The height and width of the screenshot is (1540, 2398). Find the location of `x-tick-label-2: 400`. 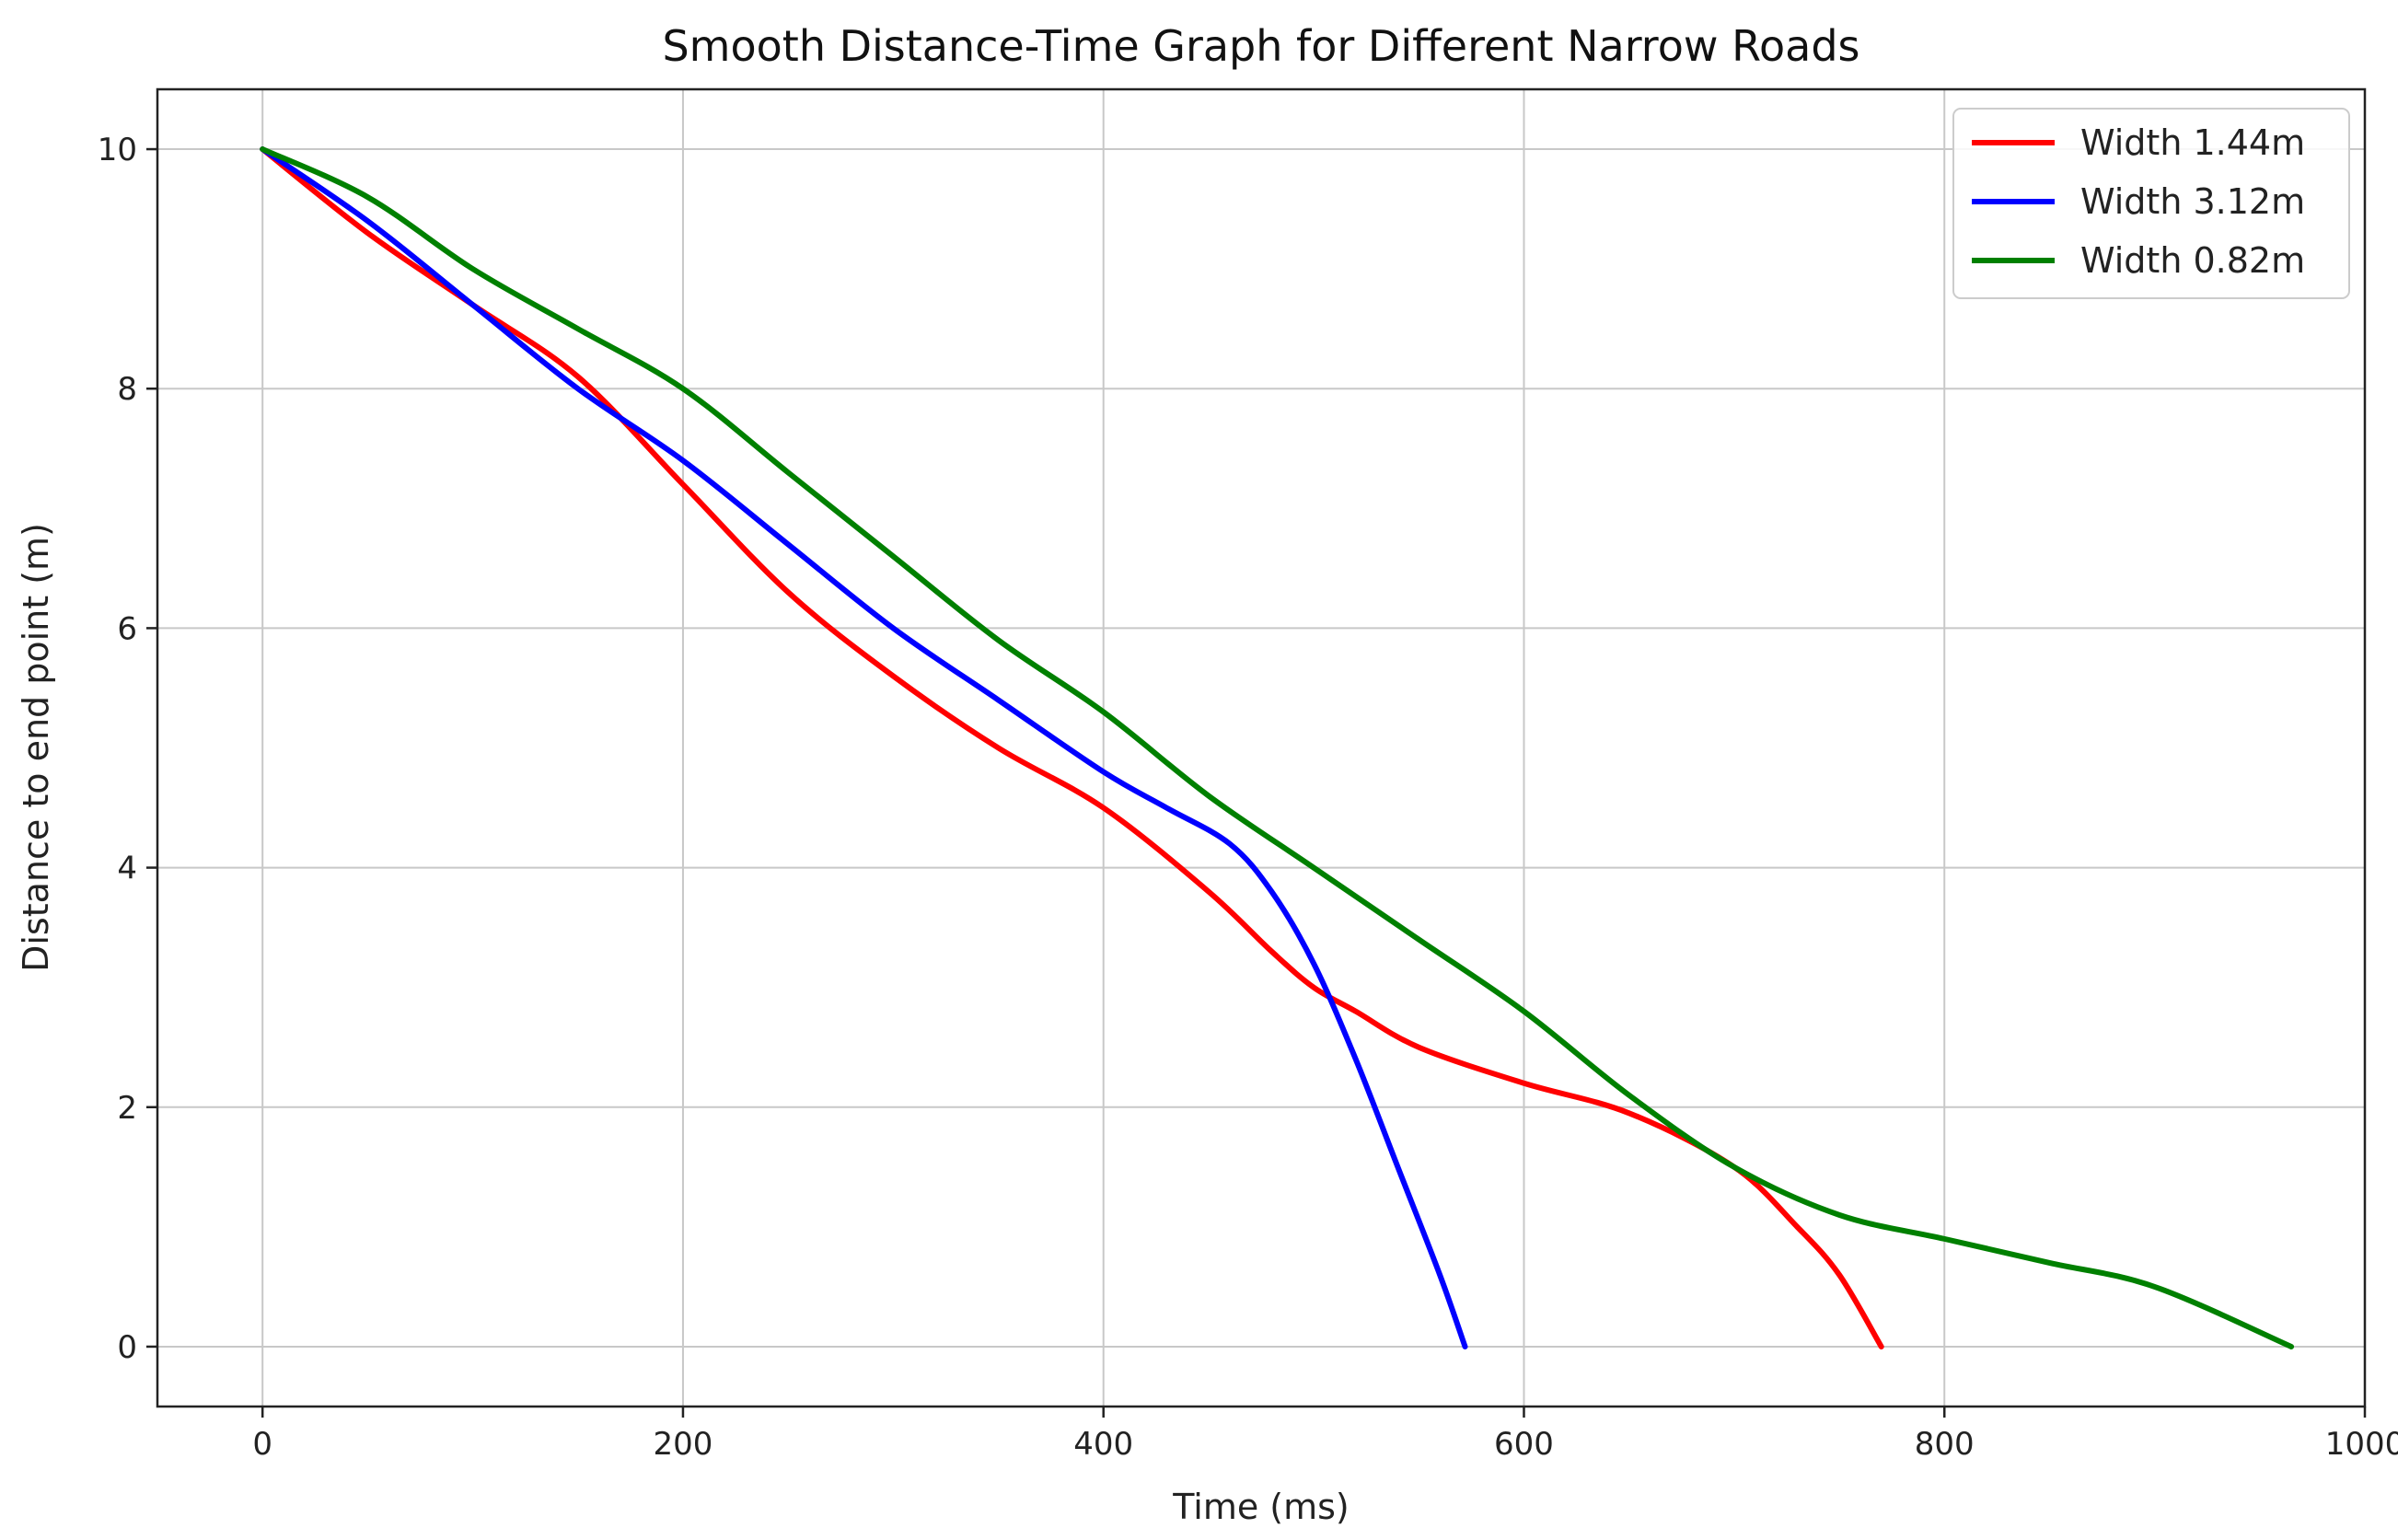

x-tick-label-2: 400 is located at coordinates (1103, 1444).